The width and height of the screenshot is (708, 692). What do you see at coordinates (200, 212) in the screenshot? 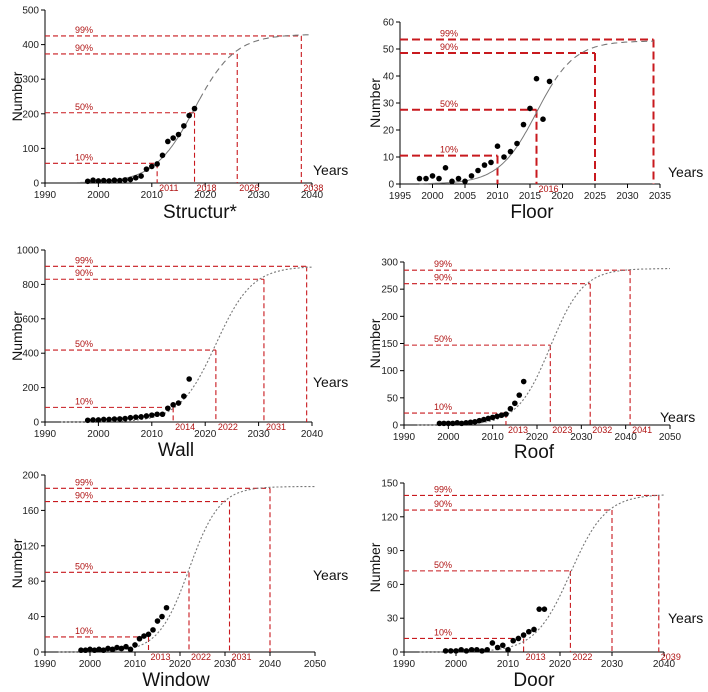
I see `chart-title: Structur*` at bounding box center [200, 212].